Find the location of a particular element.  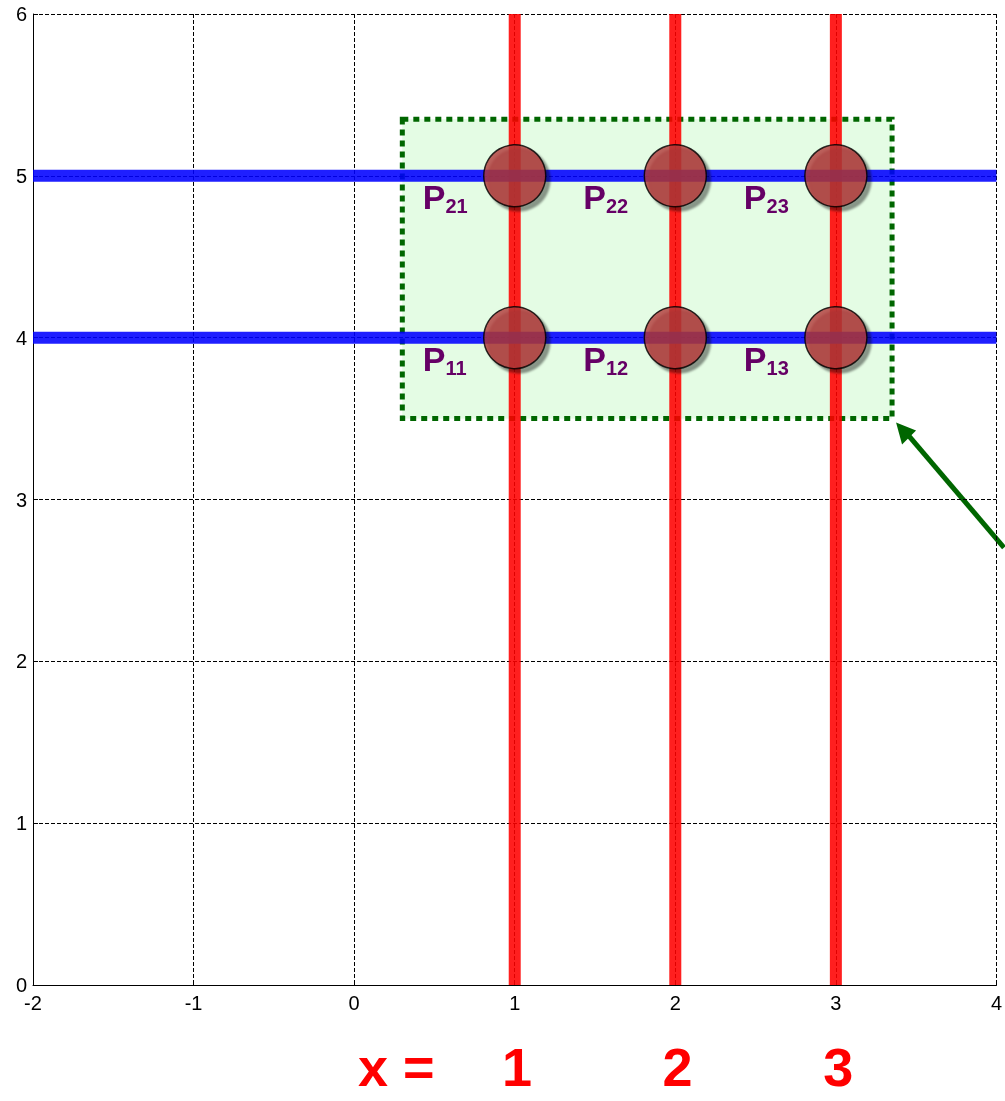

x-tick-label: 1 is located at coordinates (515, 1003).